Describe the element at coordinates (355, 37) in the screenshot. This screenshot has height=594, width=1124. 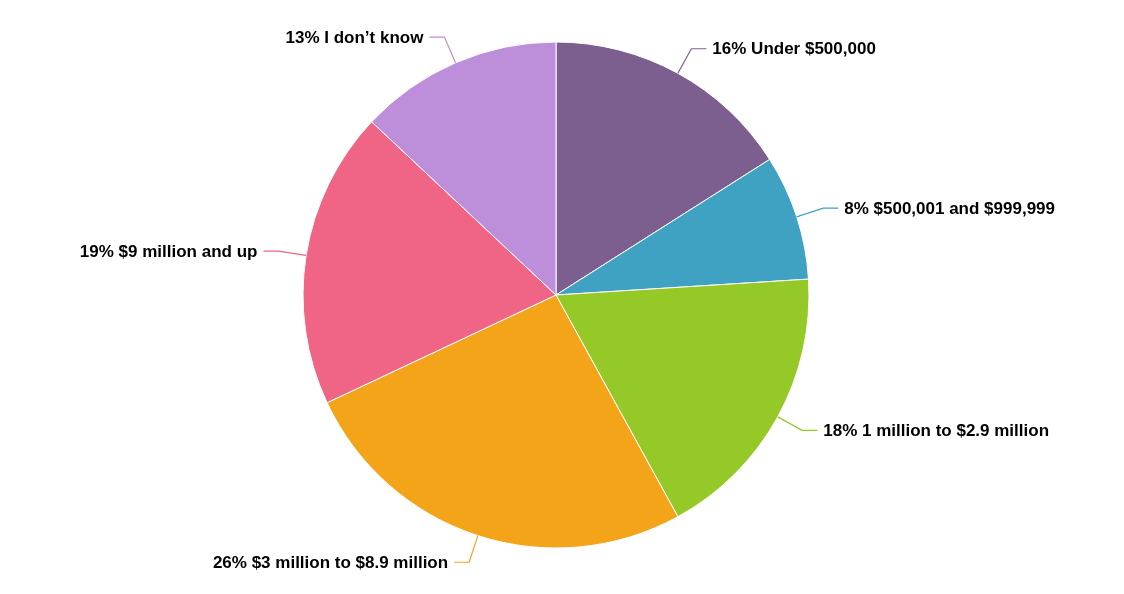
I see `slice-label: 13% I don’t know` at that location.